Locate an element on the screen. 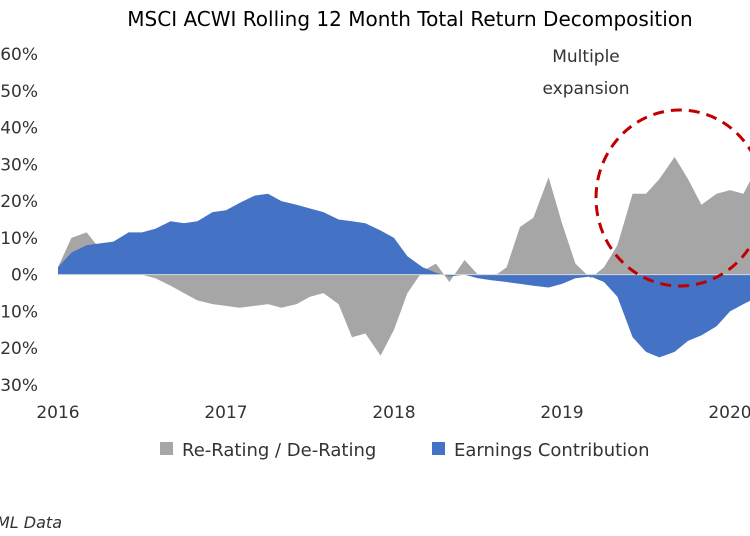  y-tick-label: -30% is located at coordinates (19, 386).